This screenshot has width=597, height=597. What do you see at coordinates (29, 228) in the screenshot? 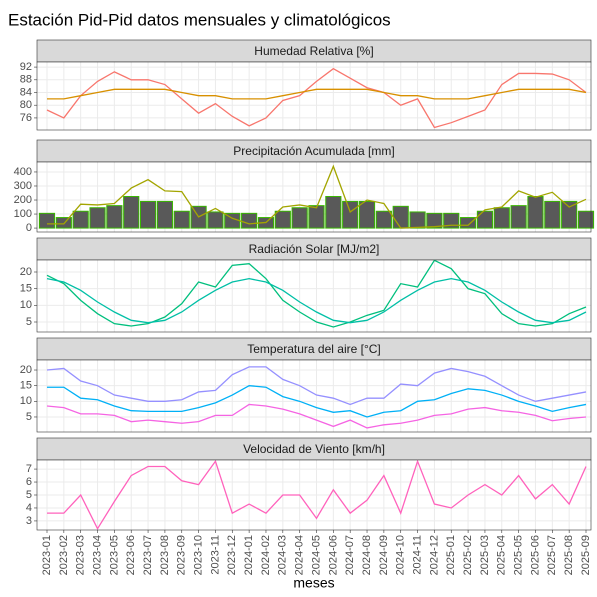
I see `y-tick-label: 0` at bounding box center [29, 228].